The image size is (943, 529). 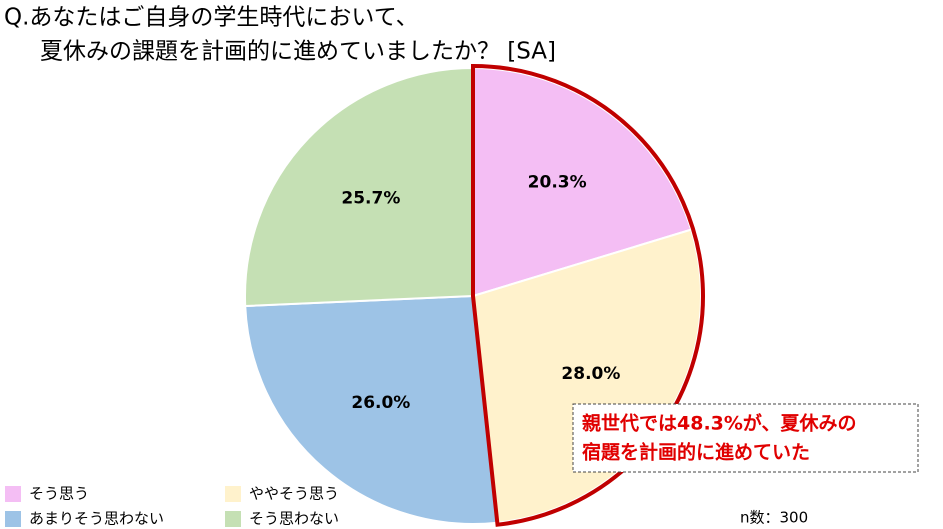 What do you see at coordinates (59, 494) in the screenshot?
I see `legend-label: そう思う` at bounding box center [59, 494].